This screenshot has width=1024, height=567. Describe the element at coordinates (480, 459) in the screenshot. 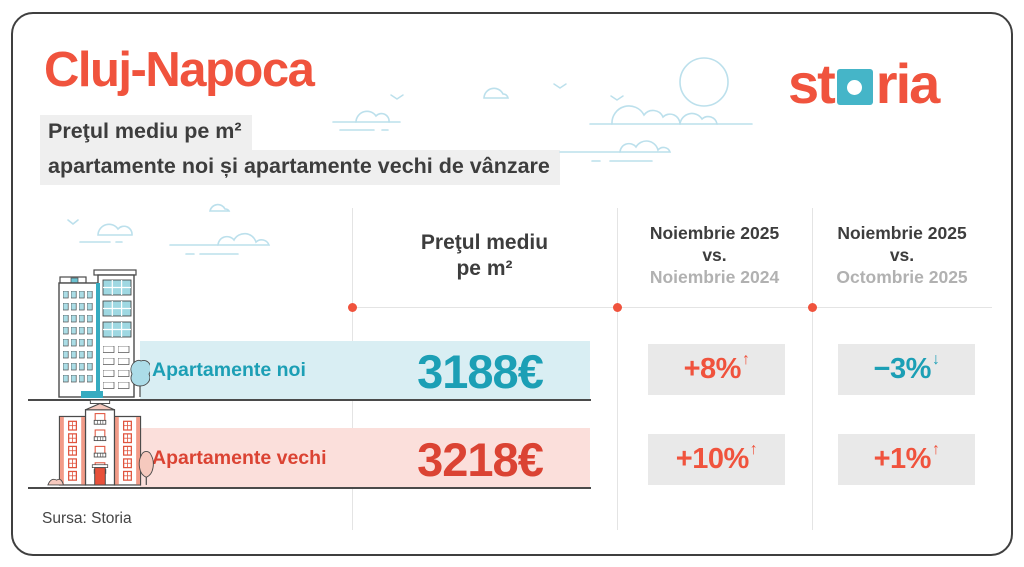

I see `price-value-vechi: 3218€` at that location.